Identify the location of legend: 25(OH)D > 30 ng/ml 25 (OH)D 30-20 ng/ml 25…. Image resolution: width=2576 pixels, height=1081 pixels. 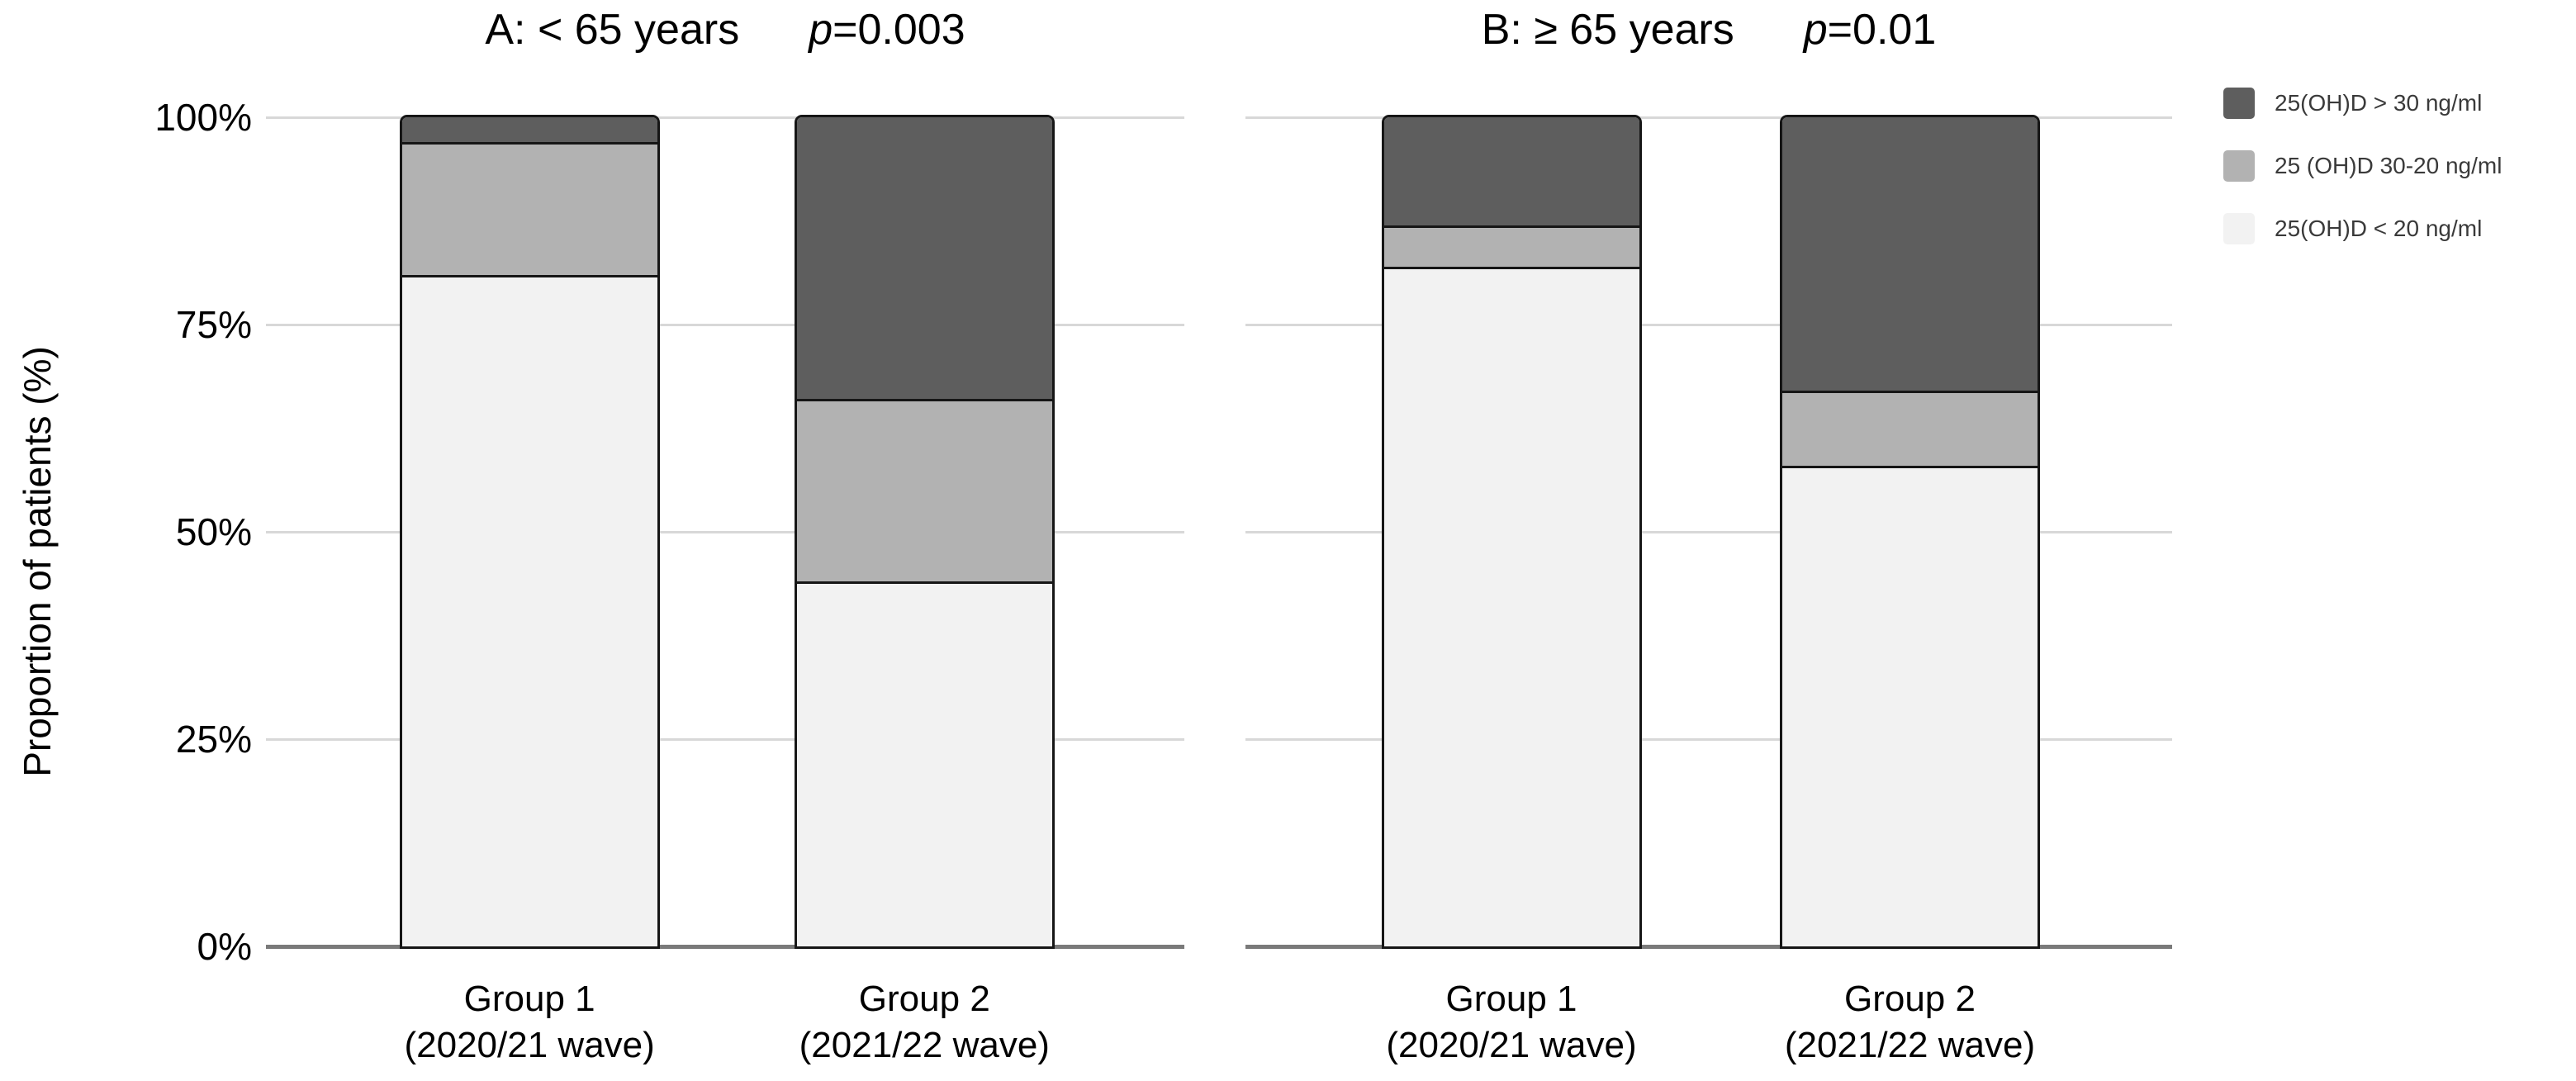
(2362, 166).